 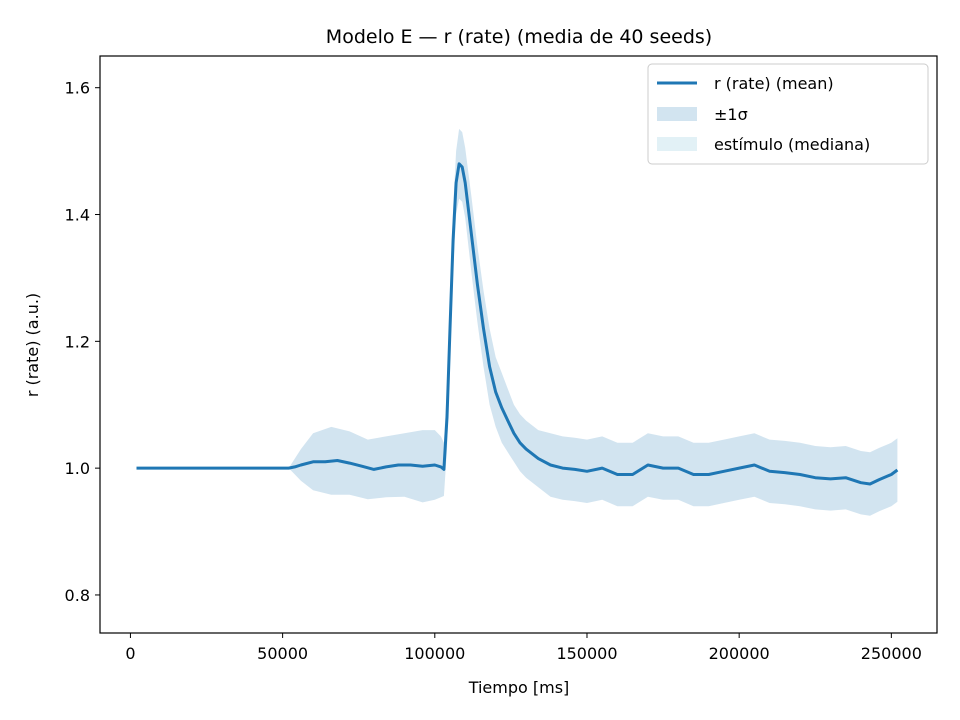 I want to click on x-tick-label: 250000, so click(x=891, y=653).